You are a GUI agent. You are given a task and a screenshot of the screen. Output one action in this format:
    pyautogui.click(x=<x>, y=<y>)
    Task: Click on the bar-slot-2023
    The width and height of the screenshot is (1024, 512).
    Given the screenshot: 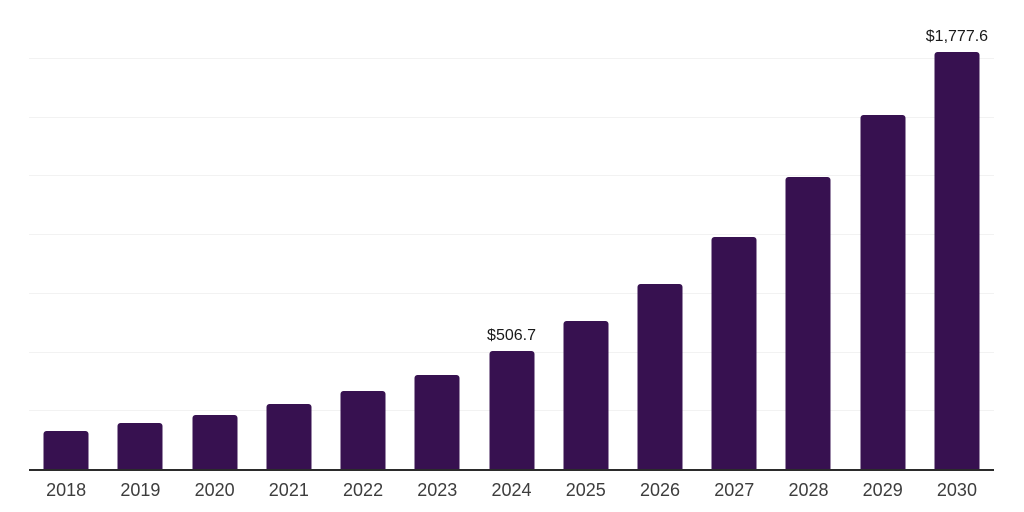 What is the action you would take?
    pyautogui.click(x=437, y=235)
    